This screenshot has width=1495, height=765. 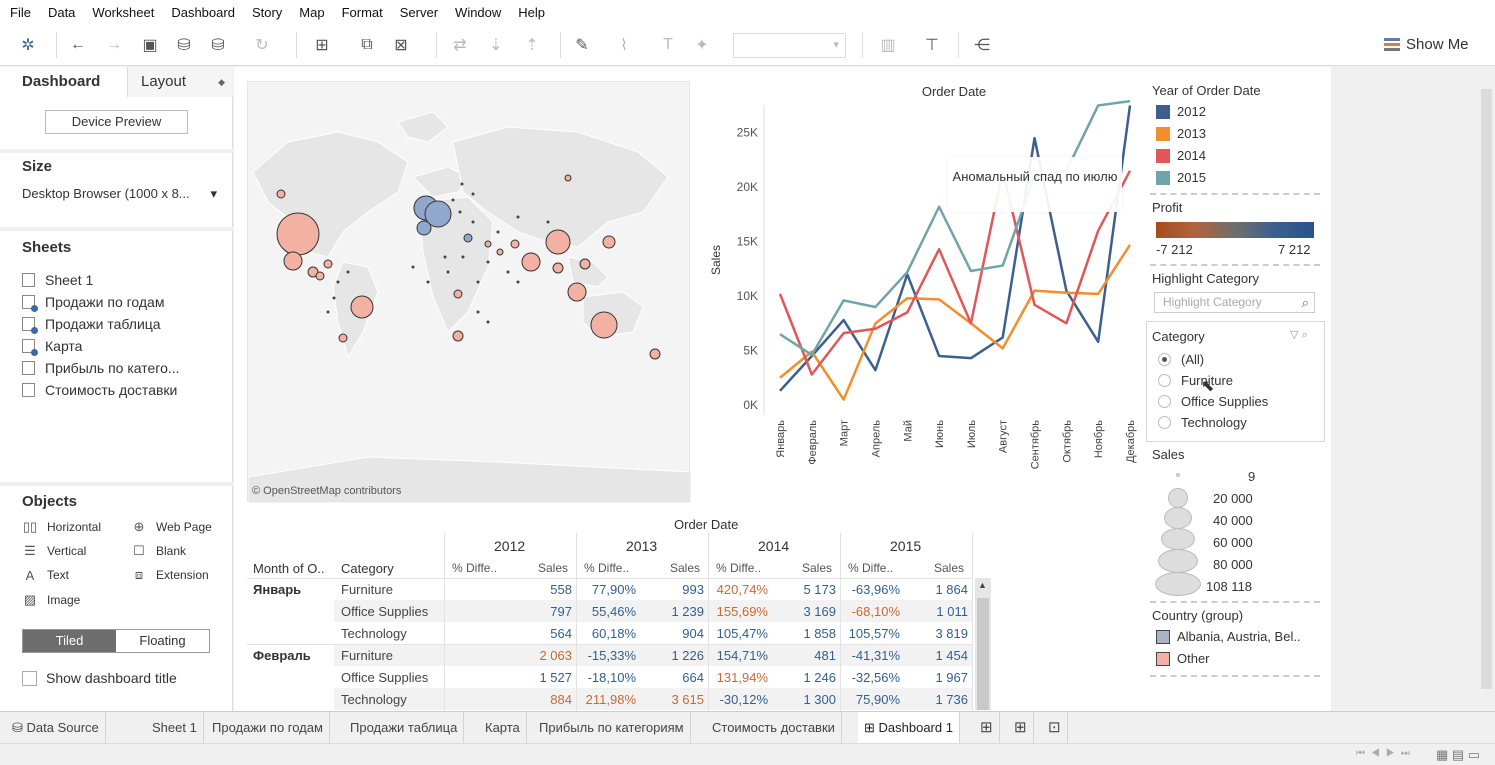 What do you see at coordinates (687, 655) in the screenshot?
I see `table-cell: 1 226` at bounding box center [687, 655].